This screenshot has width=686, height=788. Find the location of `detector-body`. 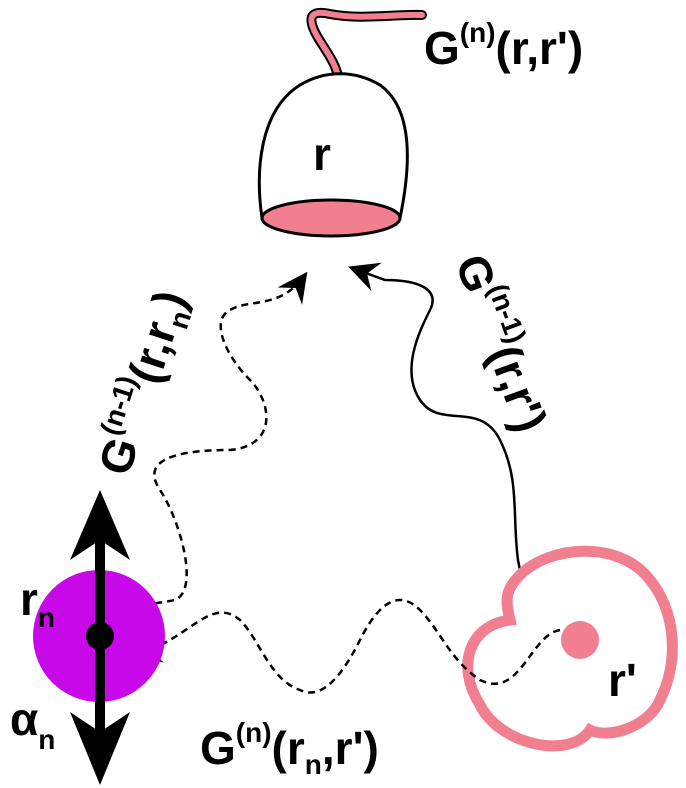

detector-body is located at coordinates (333, 146).